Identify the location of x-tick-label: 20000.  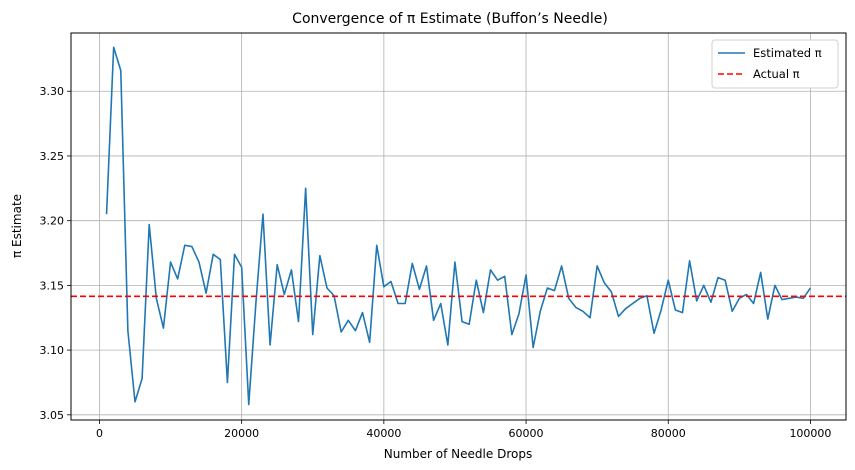
(241, 433).